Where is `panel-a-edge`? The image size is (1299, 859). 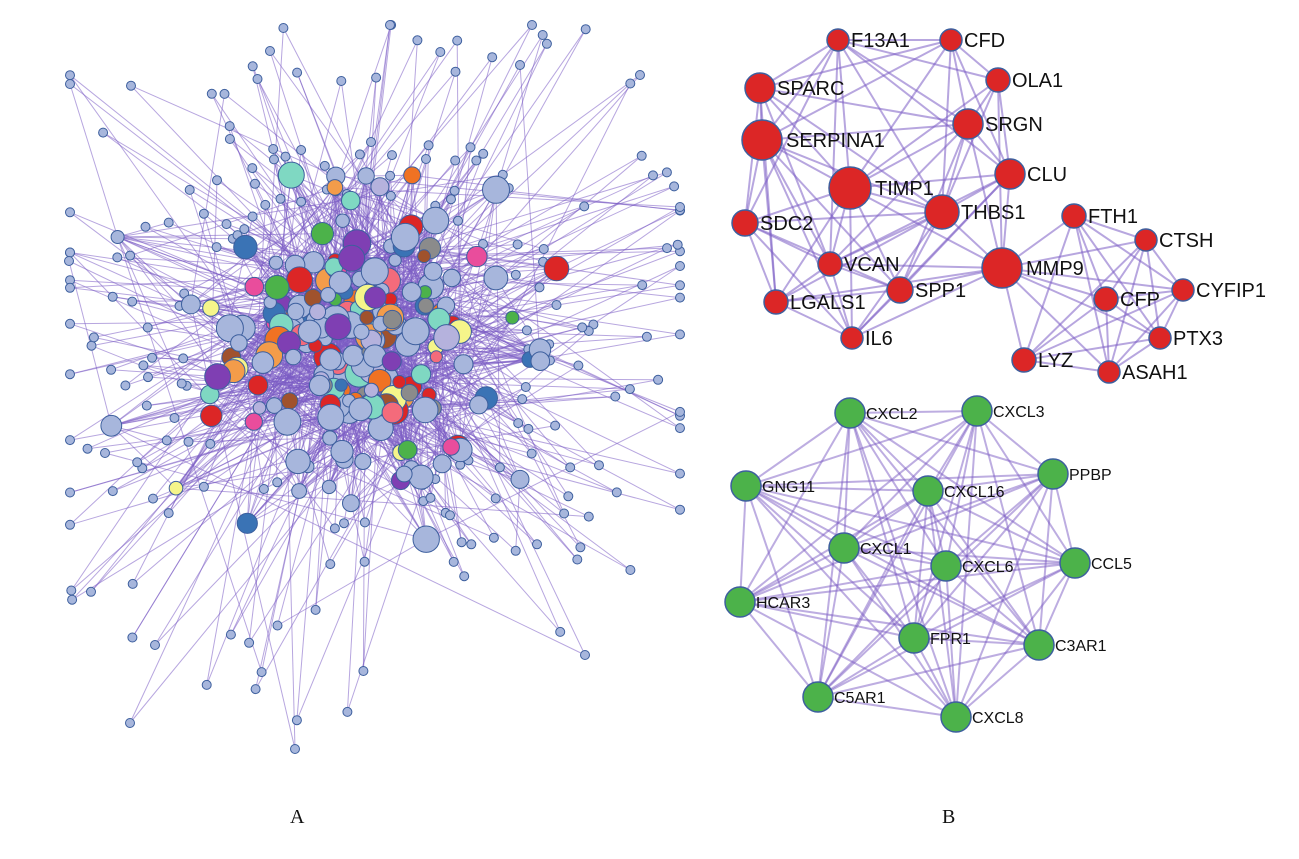
panel-a-edge is located at coordinates (352, 582).